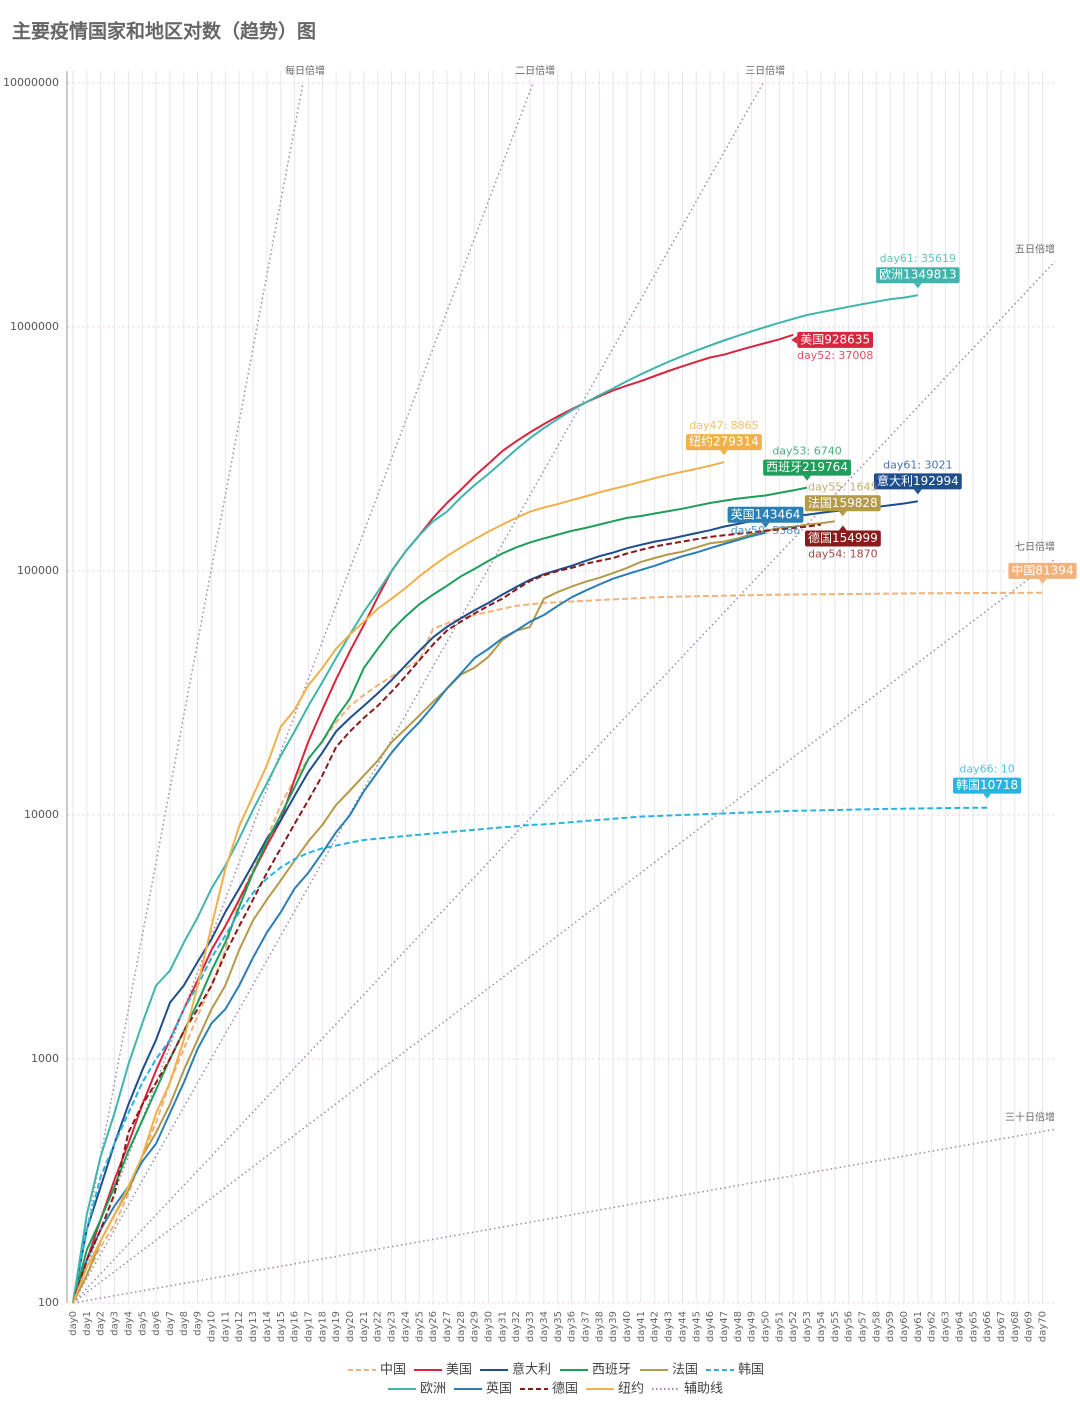 Image resolution: width=1080 pixels, height=1410 pixels. I want to click on x-tick-label: day13, so click(253, 1326).